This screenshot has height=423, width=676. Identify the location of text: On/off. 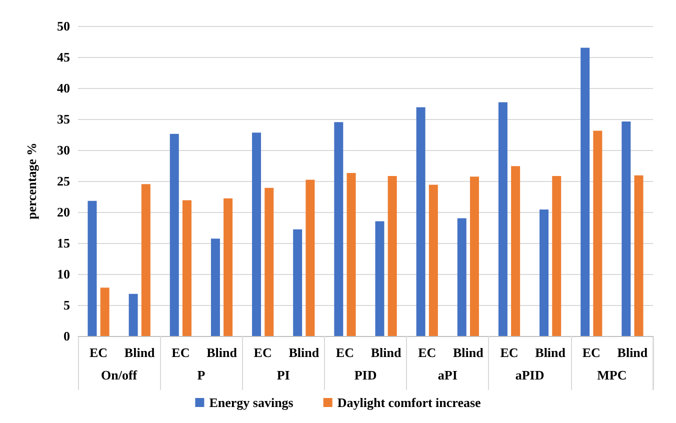
(119, 375).